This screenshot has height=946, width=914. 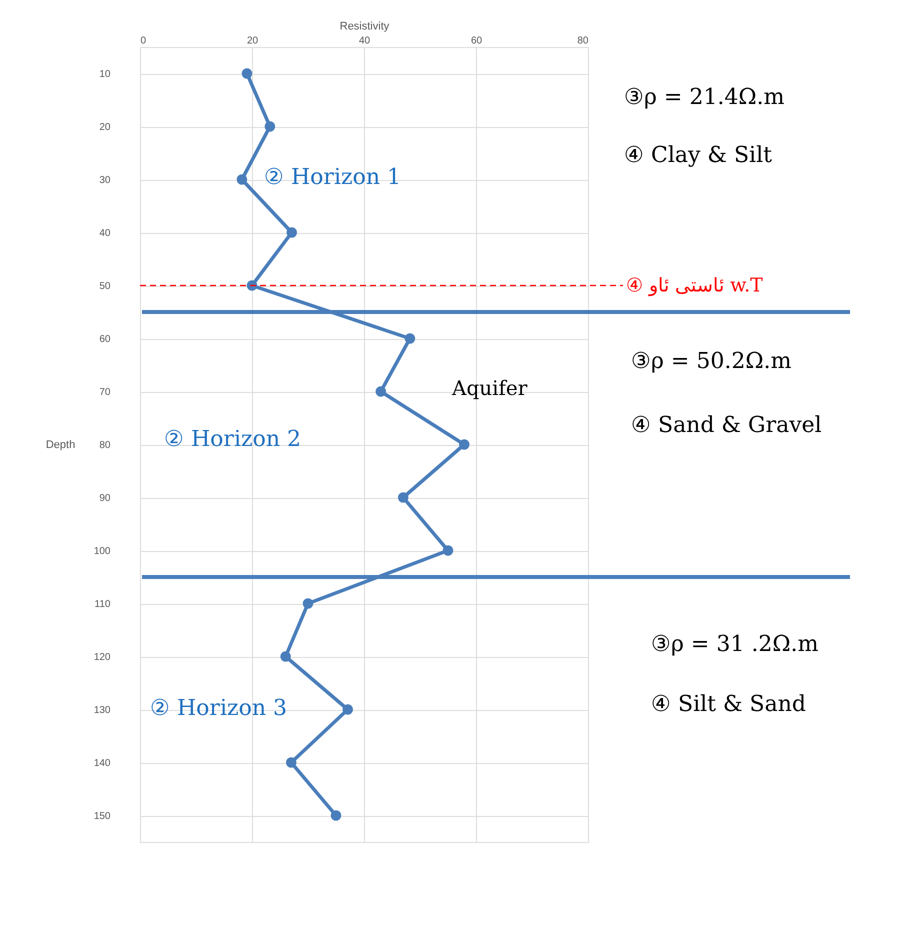 What do you see at coordinates (489, 388) in the screenshot?
I see `annotation: Aquifer` at bounding box center [489, 388].